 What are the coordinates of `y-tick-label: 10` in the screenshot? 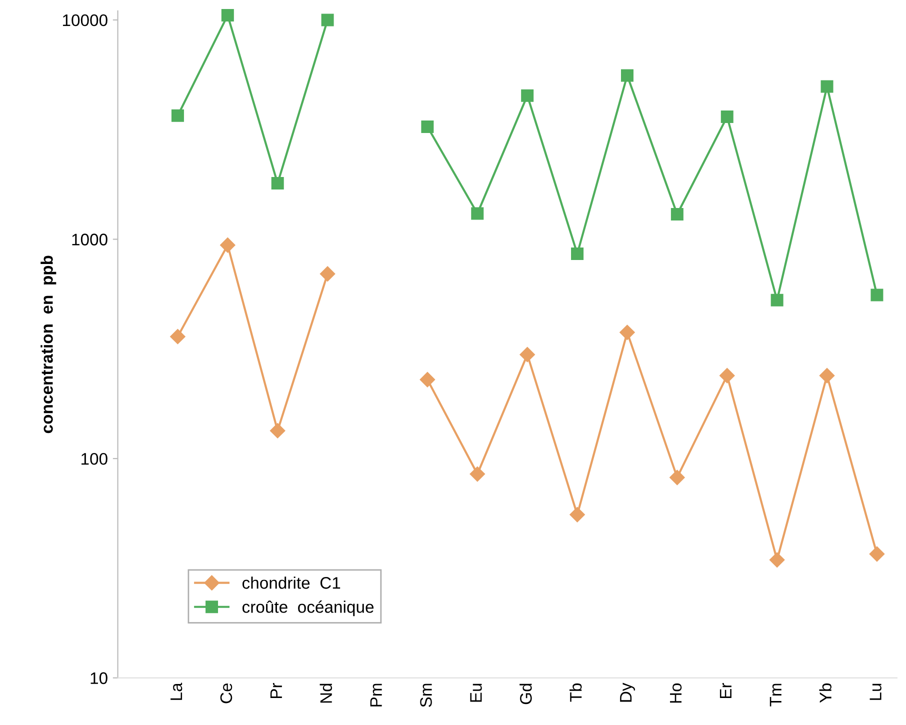 It's located at (99, 678).